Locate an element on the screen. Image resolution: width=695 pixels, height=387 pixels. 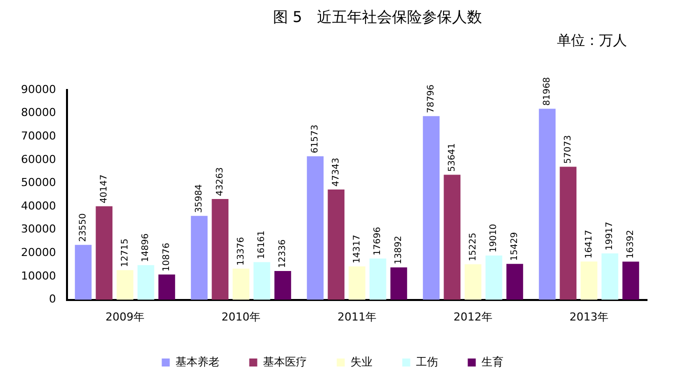
data-label: 16161 is located at coordinates (262, 245).